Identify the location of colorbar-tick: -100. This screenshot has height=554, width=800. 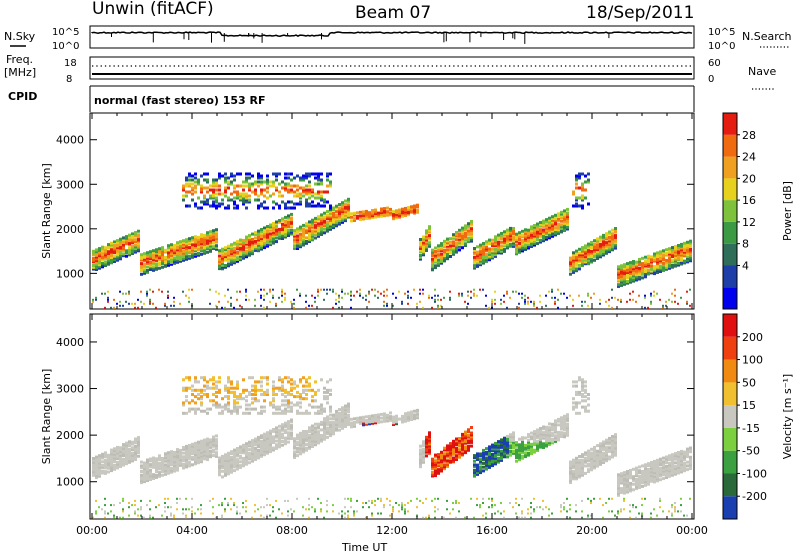
(754, 473).